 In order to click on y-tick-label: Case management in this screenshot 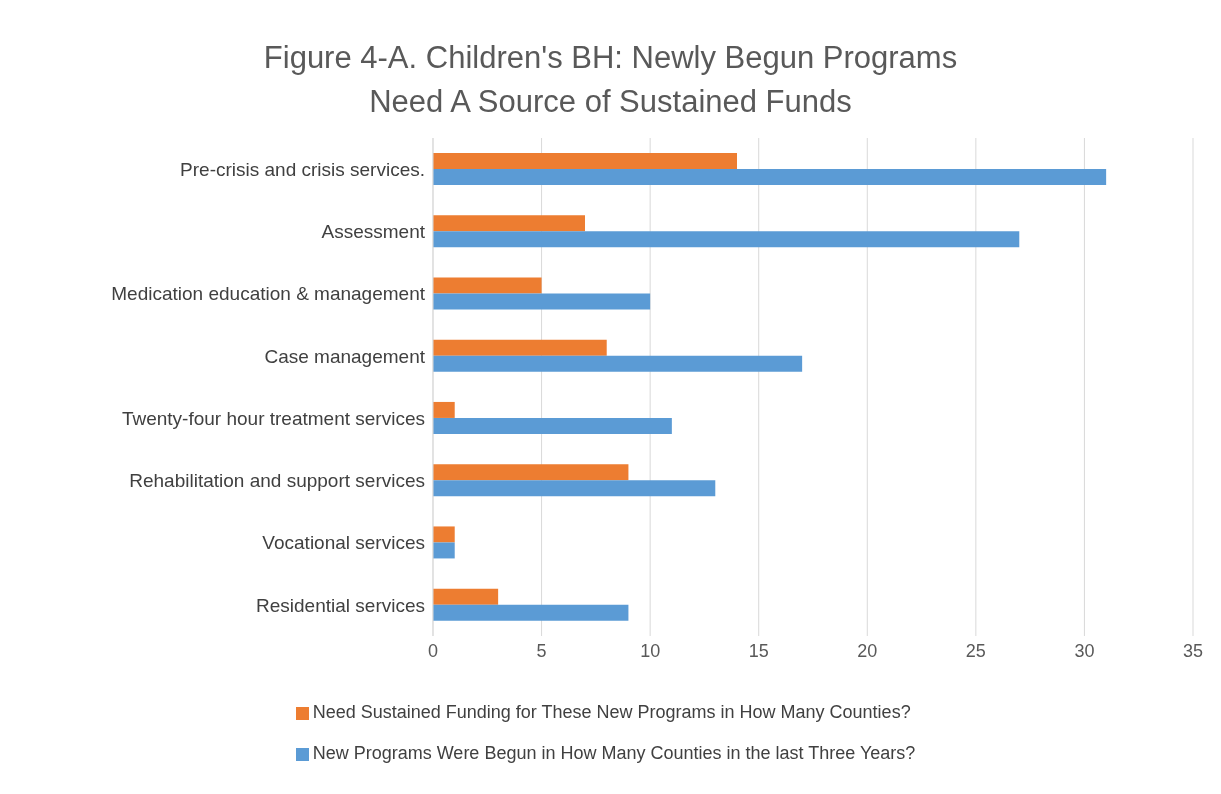, I will do `click(345, 356)`.